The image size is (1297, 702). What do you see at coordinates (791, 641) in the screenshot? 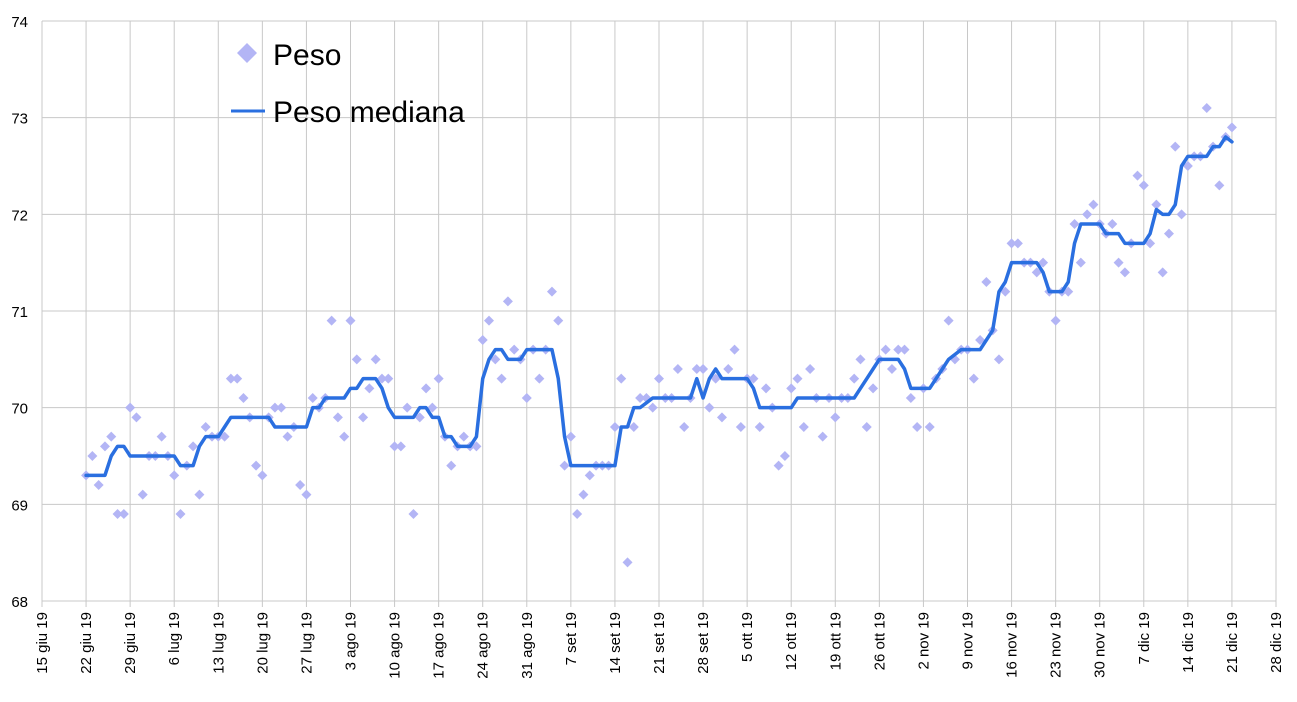
I see `x-tick-label: 12 ott 19` at bounding box center [791, 641].